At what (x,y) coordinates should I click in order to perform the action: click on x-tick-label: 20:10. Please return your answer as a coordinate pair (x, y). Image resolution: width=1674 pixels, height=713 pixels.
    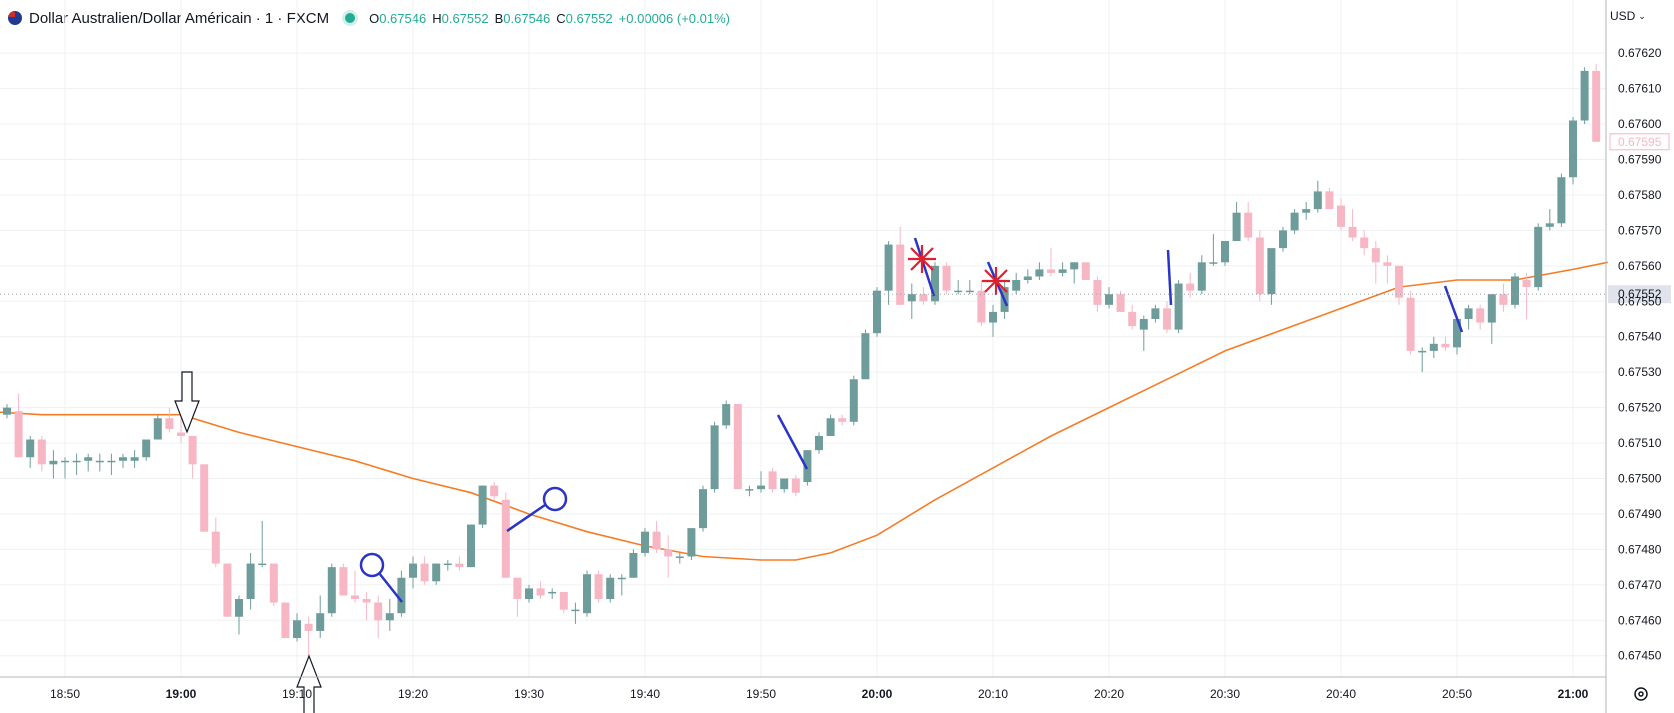
    Looking at the image, I should click on (993, 694).